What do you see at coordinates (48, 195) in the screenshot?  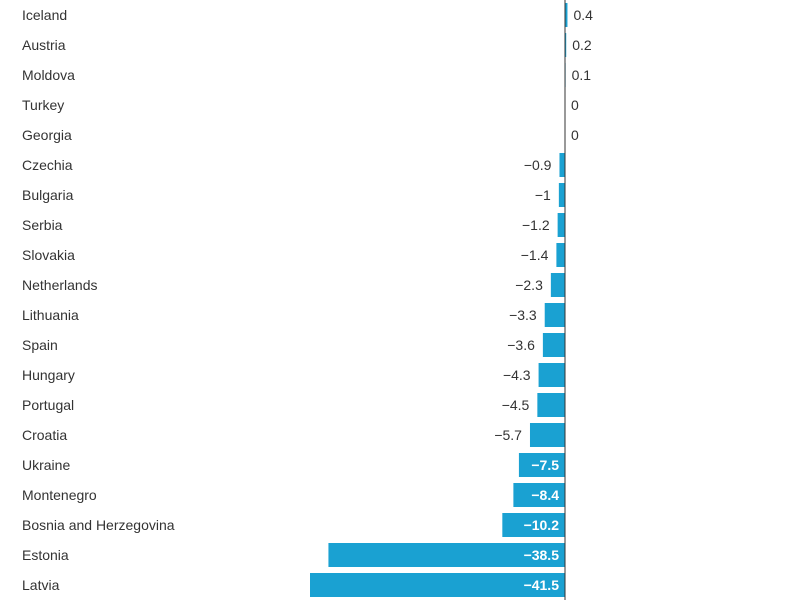 I see `category-label-bulgaria: Bulgaria` at bounding box center [48, 195].